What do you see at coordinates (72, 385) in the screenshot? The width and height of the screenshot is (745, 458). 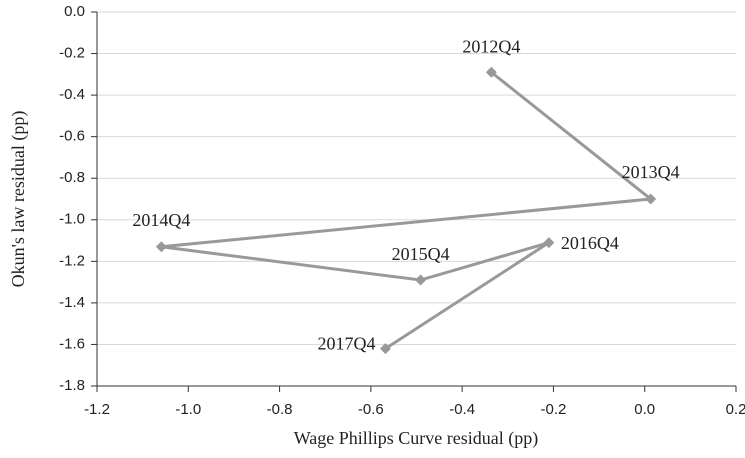 I see `y-tick-label: -1.8` at bounding box center [72, 385].